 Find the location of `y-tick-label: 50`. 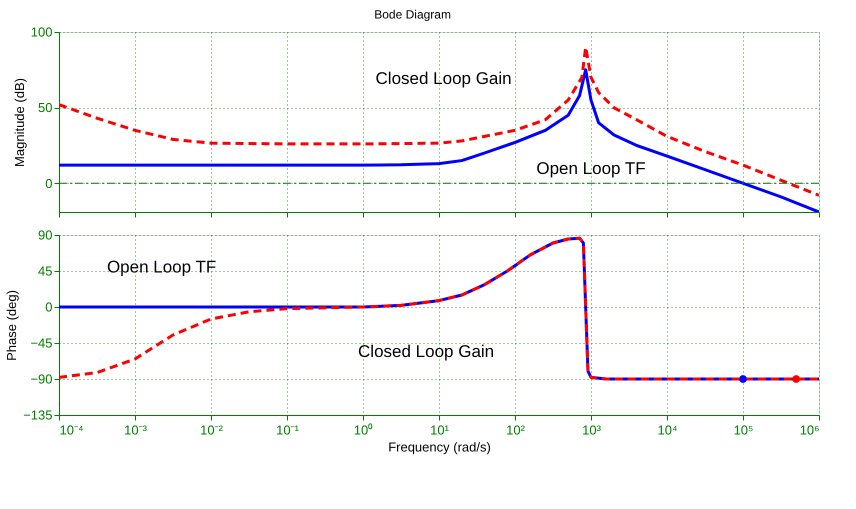

y-tick-label: 50 is located at coordinates (45, 108).